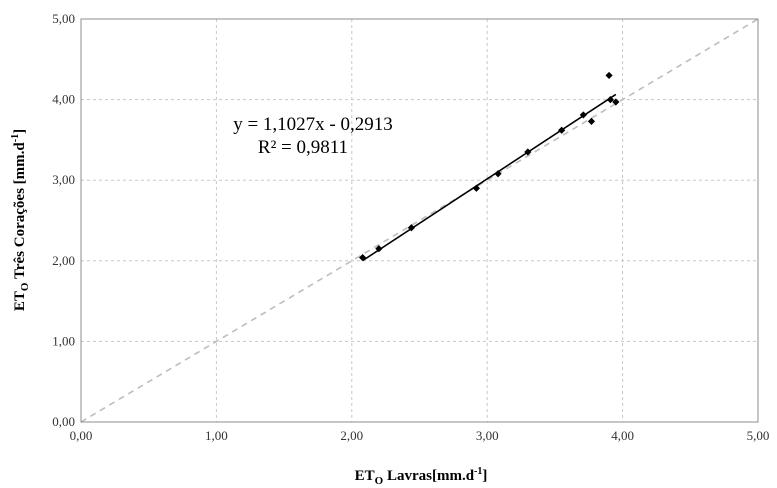 This screenshot has width=777, height=488. What do you see at coordinates (478, 471) in the screenshot?
I see `x-axis-title-superscript: -1` at bounding box center [478, 471].